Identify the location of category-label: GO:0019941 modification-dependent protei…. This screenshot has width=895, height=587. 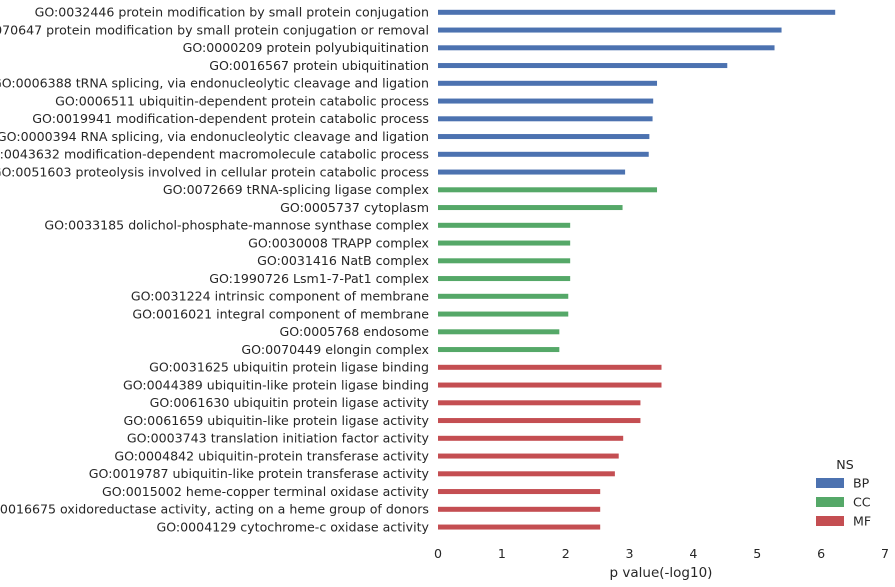
(230, 118).